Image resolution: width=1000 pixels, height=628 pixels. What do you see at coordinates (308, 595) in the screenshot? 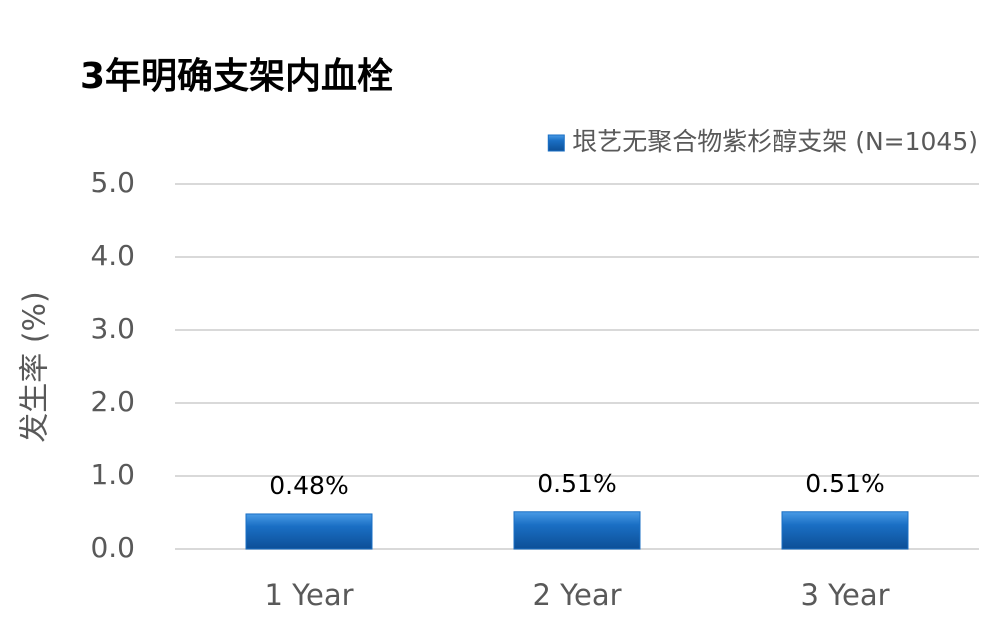
I see `x-tick-label: 1 Year` at bounding box center [308, 595].